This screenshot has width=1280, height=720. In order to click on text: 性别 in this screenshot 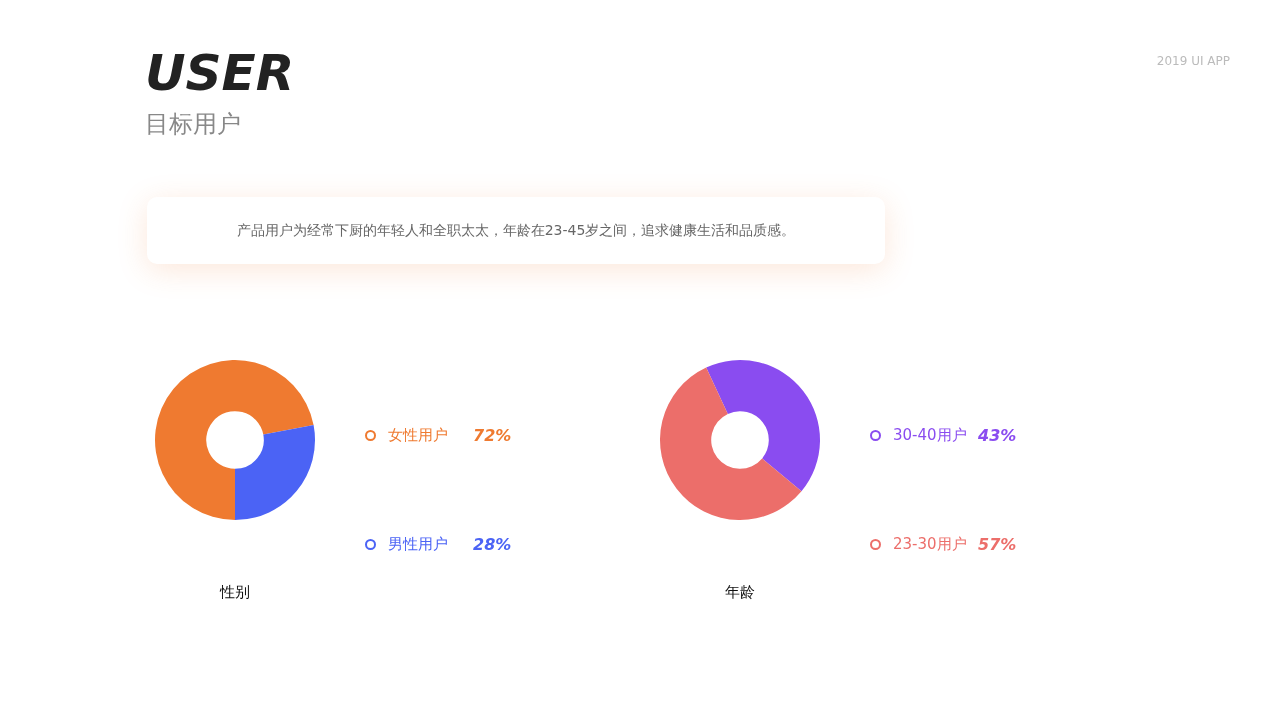, I will do `click(234, 592)`.